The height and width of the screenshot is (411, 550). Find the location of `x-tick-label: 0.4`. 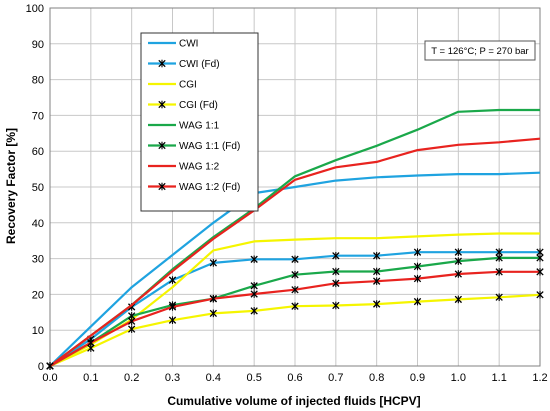

x-tick-label: 0.4 is located at coordinates (213, 378).